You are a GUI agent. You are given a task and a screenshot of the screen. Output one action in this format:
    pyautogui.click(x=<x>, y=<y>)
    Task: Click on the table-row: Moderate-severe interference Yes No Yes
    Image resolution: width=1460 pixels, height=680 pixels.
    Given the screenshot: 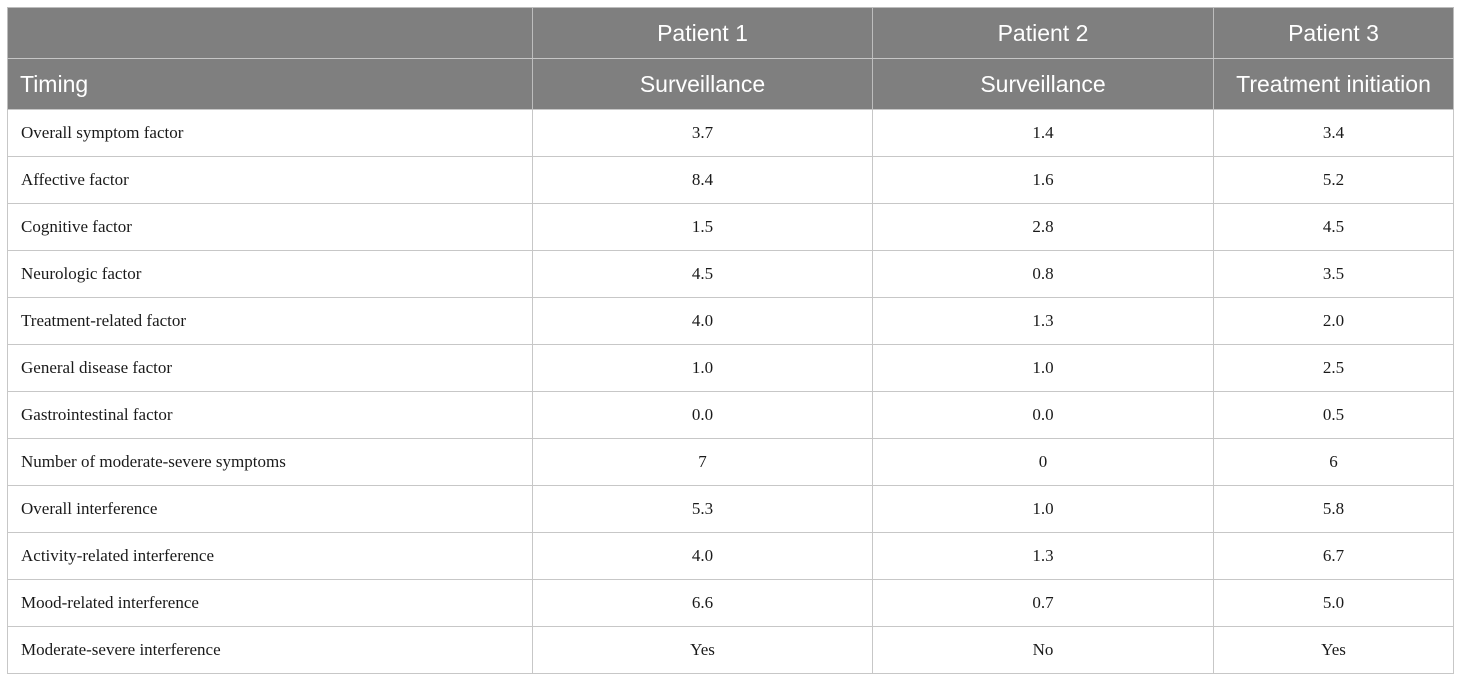 What is the action you would take?
    pyautogui.click(x=730, y=650)
    